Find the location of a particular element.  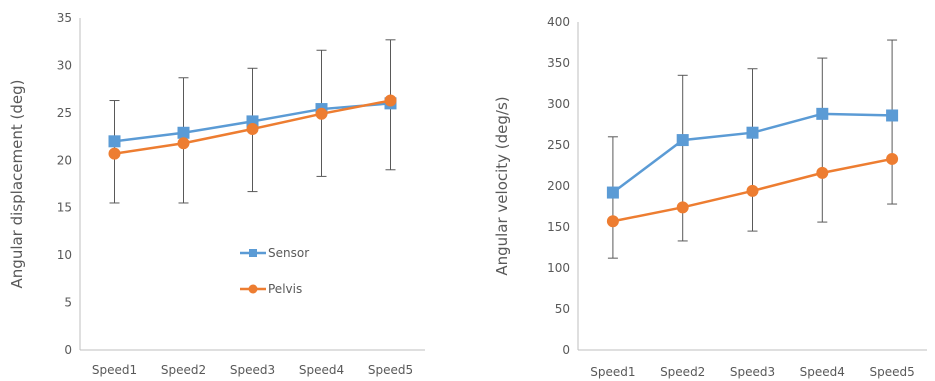

y-tick-label: 5 is located at coordinates (68, 303).